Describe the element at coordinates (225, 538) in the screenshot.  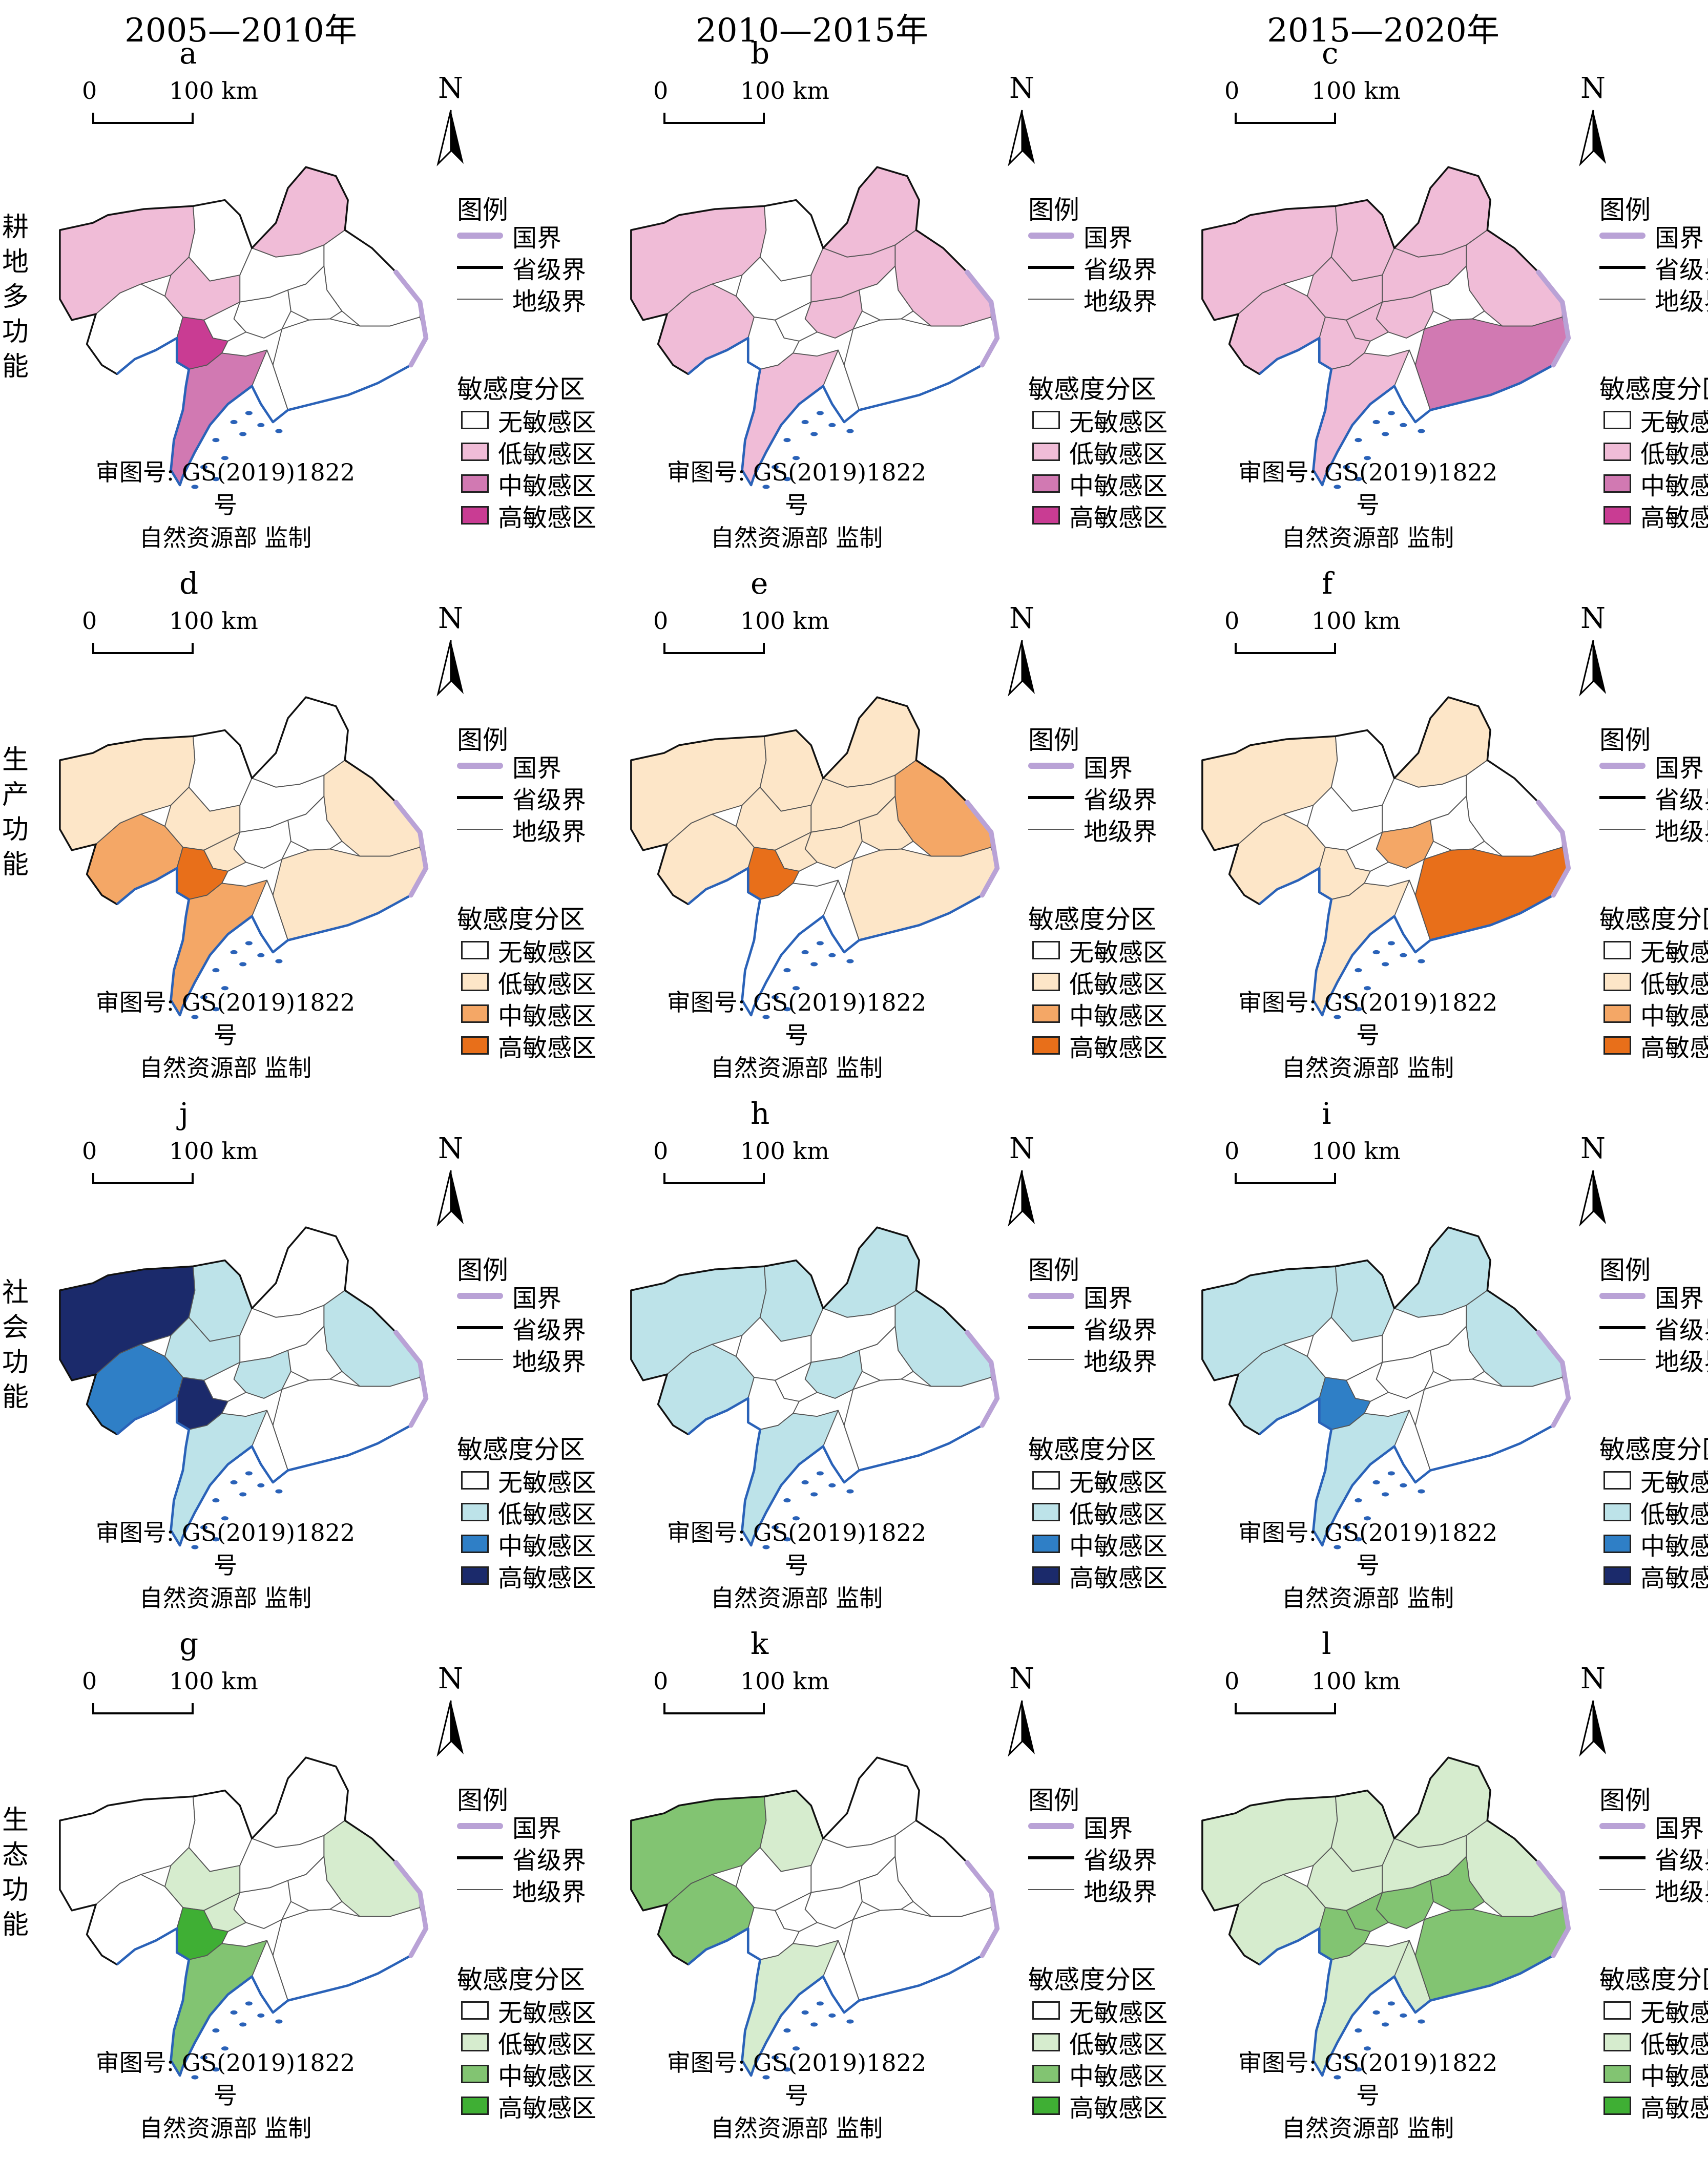
I see `approval-authority: 自然资源部 监制` at that location.